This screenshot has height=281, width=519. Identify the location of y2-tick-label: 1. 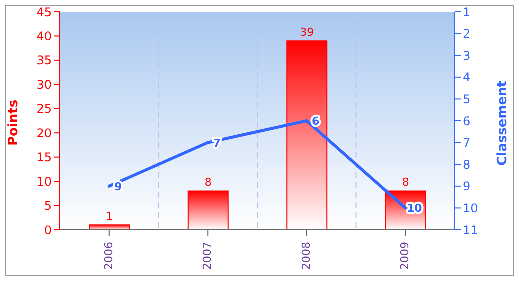
(467, 12).